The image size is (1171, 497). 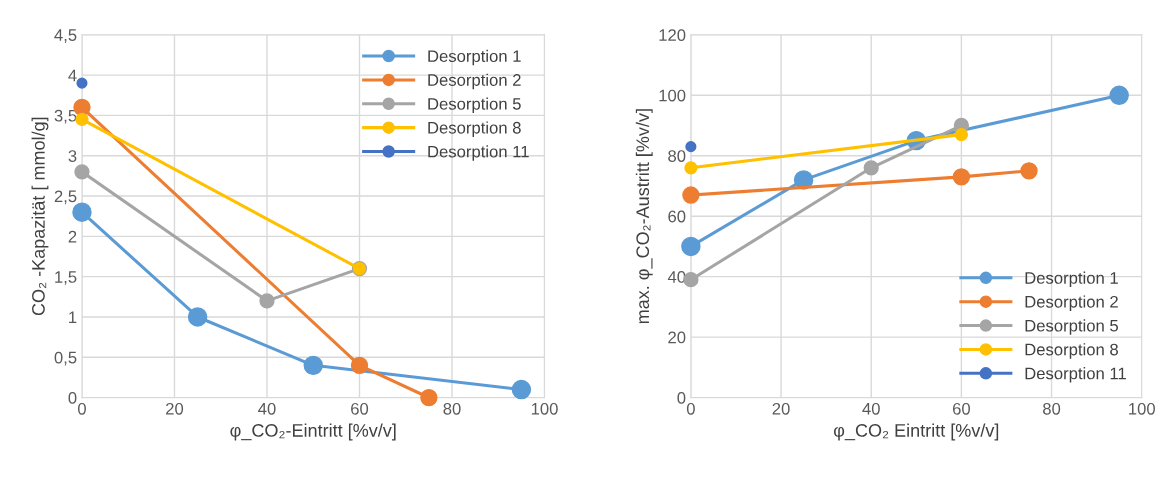 I want to click on y-tick-label: 4, so click(x=72, y=75).